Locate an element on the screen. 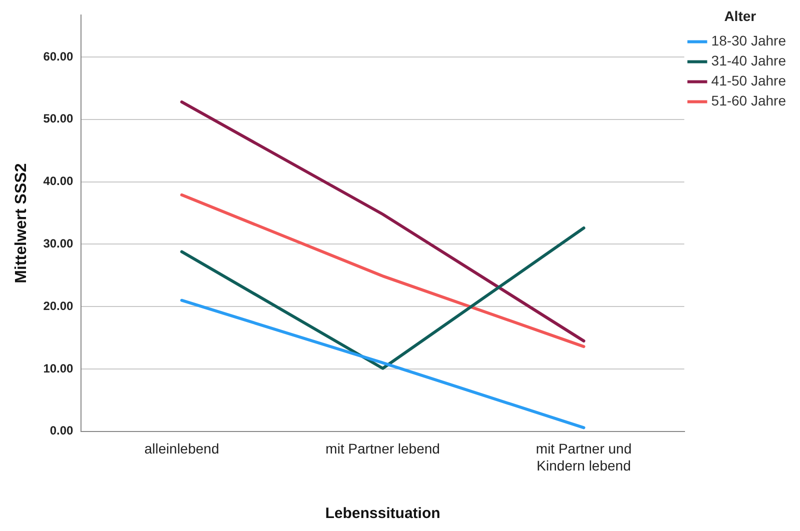  x-tick-label: alleinlebend is located at coordinates (182, 448).